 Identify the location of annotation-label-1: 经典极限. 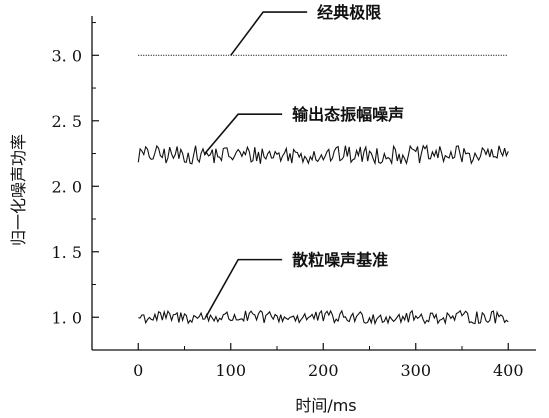
(349, 12).